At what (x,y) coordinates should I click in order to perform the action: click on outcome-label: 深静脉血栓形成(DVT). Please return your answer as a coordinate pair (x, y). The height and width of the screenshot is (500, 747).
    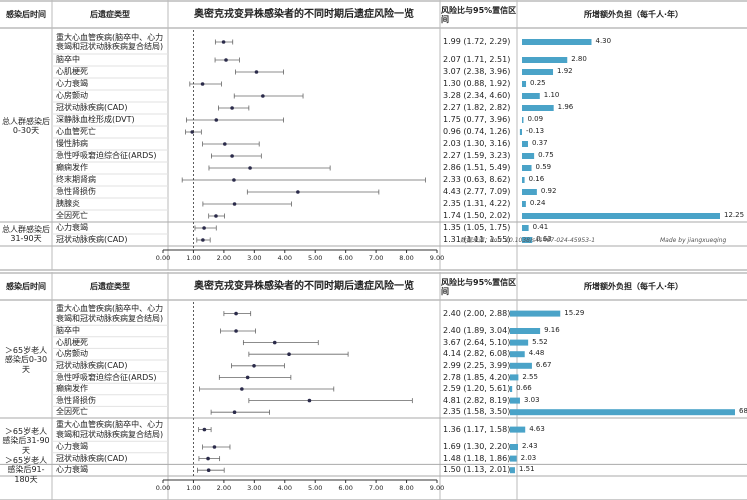
    Looking at the image, I should click on (95, 120).